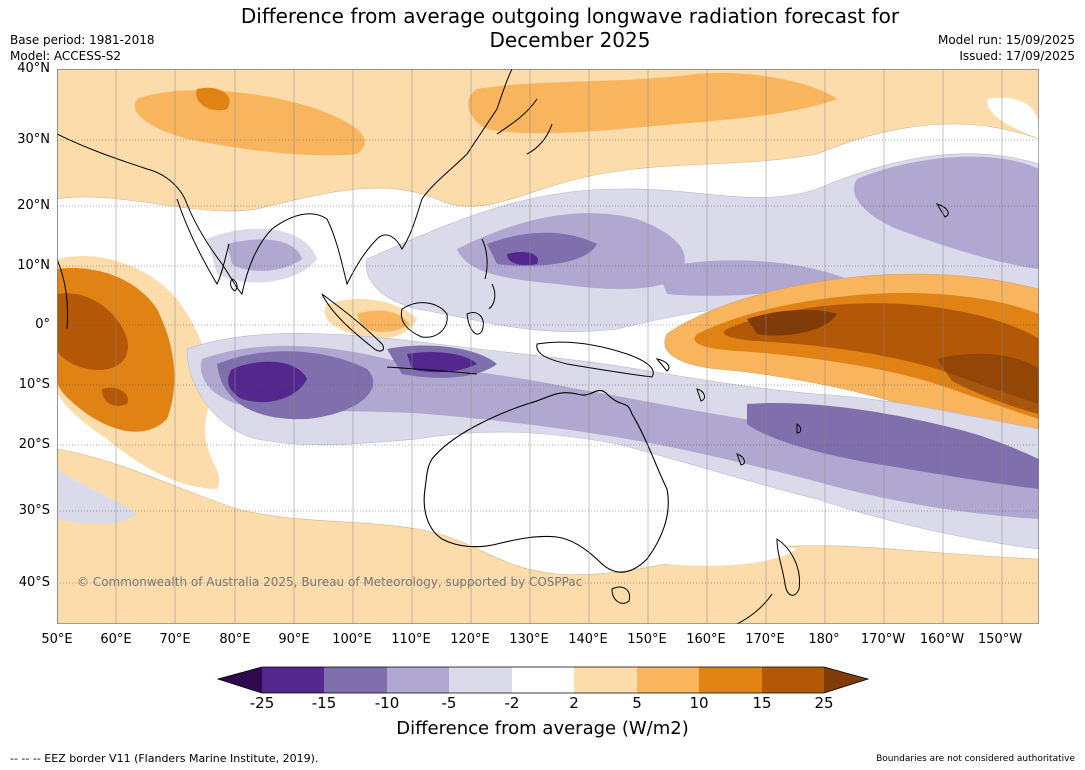  What do you see at coordinates (706, 639) in the screenshot?
I see `lon-label-160e: 160°E` at bounding box center [706, 639].